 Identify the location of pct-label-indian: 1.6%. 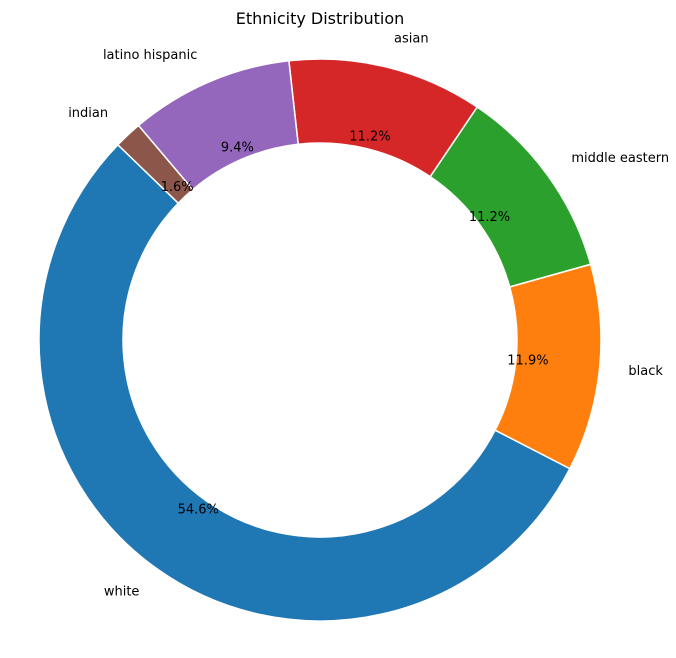
(177, 187).